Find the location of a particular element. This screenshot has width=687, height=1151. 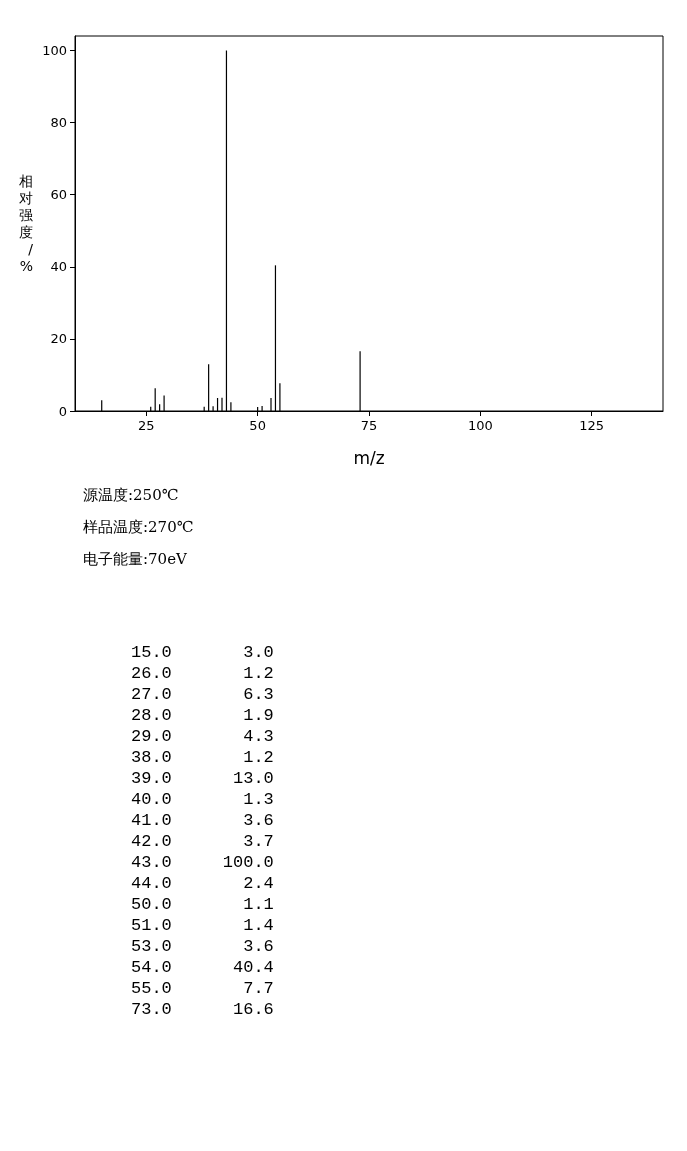

text: 29.0 4.3 is located at coordinates (203, 736).